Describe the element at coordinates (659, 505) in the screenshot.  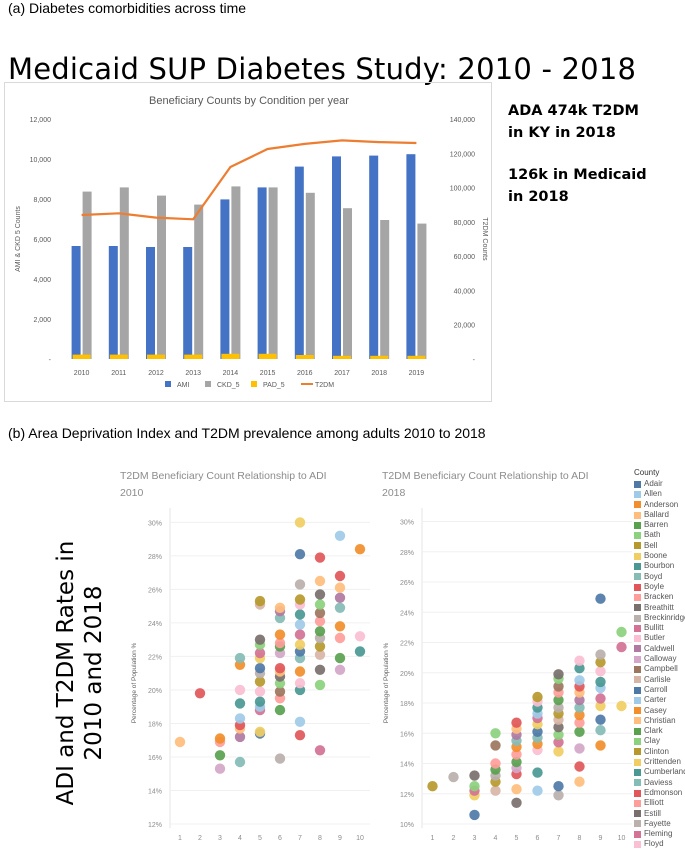
I see `legend-item: Anderson` at that location.